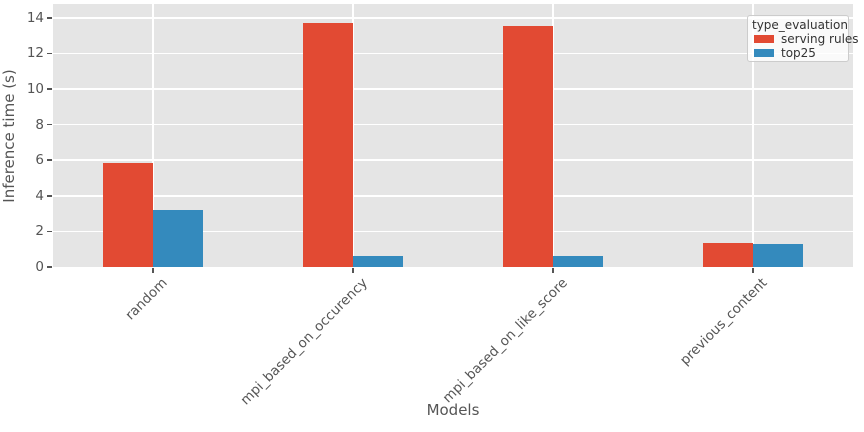 This screenshot has width=864, height=432. What do you see at coordinates (578, 261) in the screenshot?
I see `bar-top25-mpi-based-on-like-score` at bounding box center [578, 261].